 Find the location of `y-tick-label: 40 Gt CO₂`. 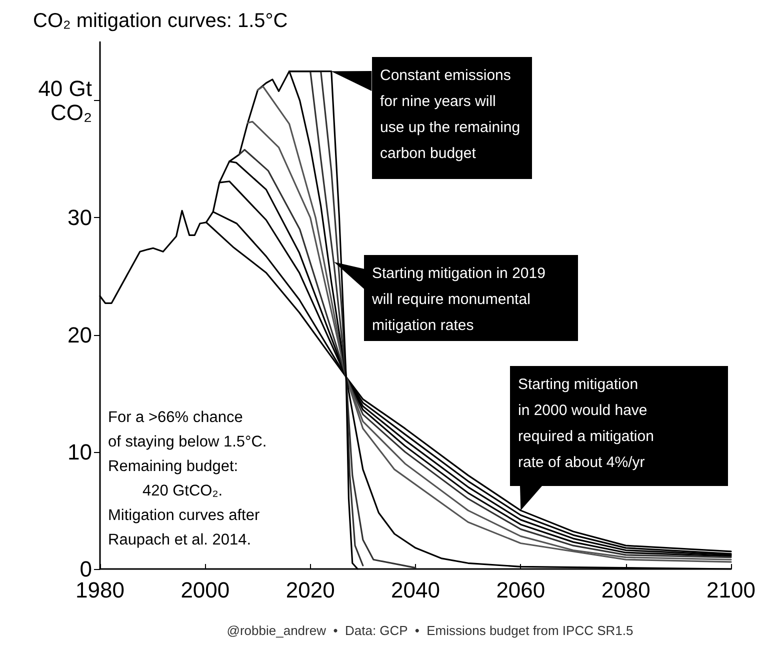

y-tick-label: 40 Gt CO₂ is located at coordinates (65, 101).